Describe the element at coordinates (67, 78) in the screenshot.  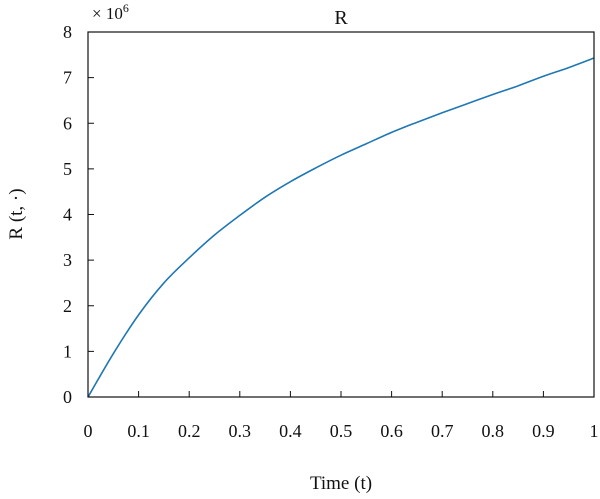
I see `y-tick-label: 7` at that location.